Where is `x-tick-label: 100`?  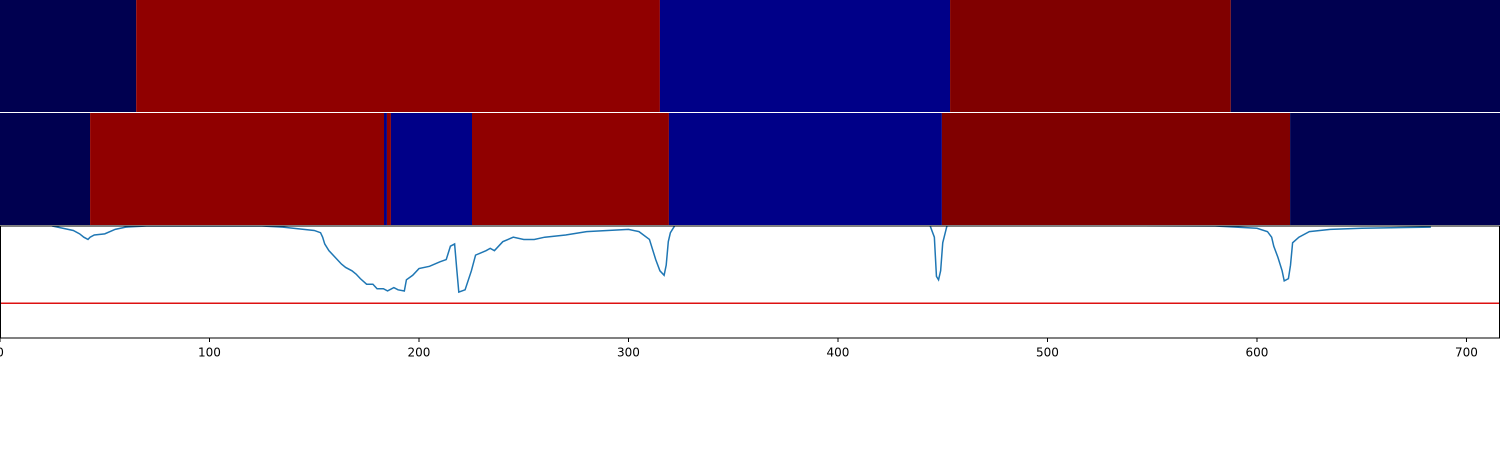
x-tick-label: 100 is located at coordinates (209, 353).